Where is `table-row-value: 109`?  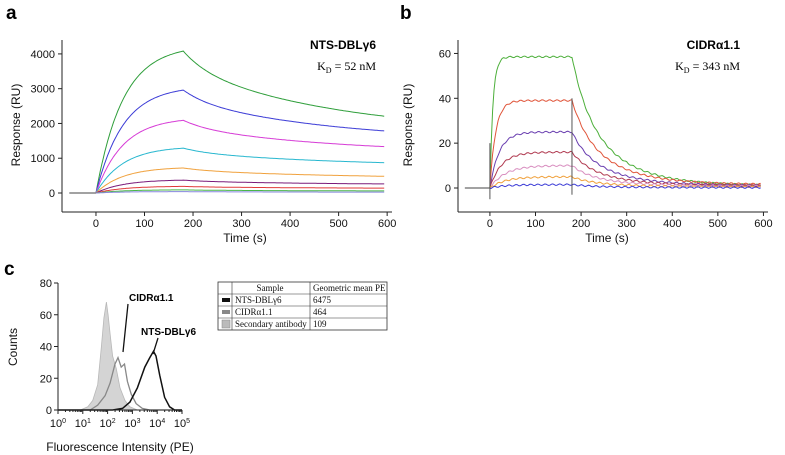
table-row-value: 109 is located at coordinates (320, 324).